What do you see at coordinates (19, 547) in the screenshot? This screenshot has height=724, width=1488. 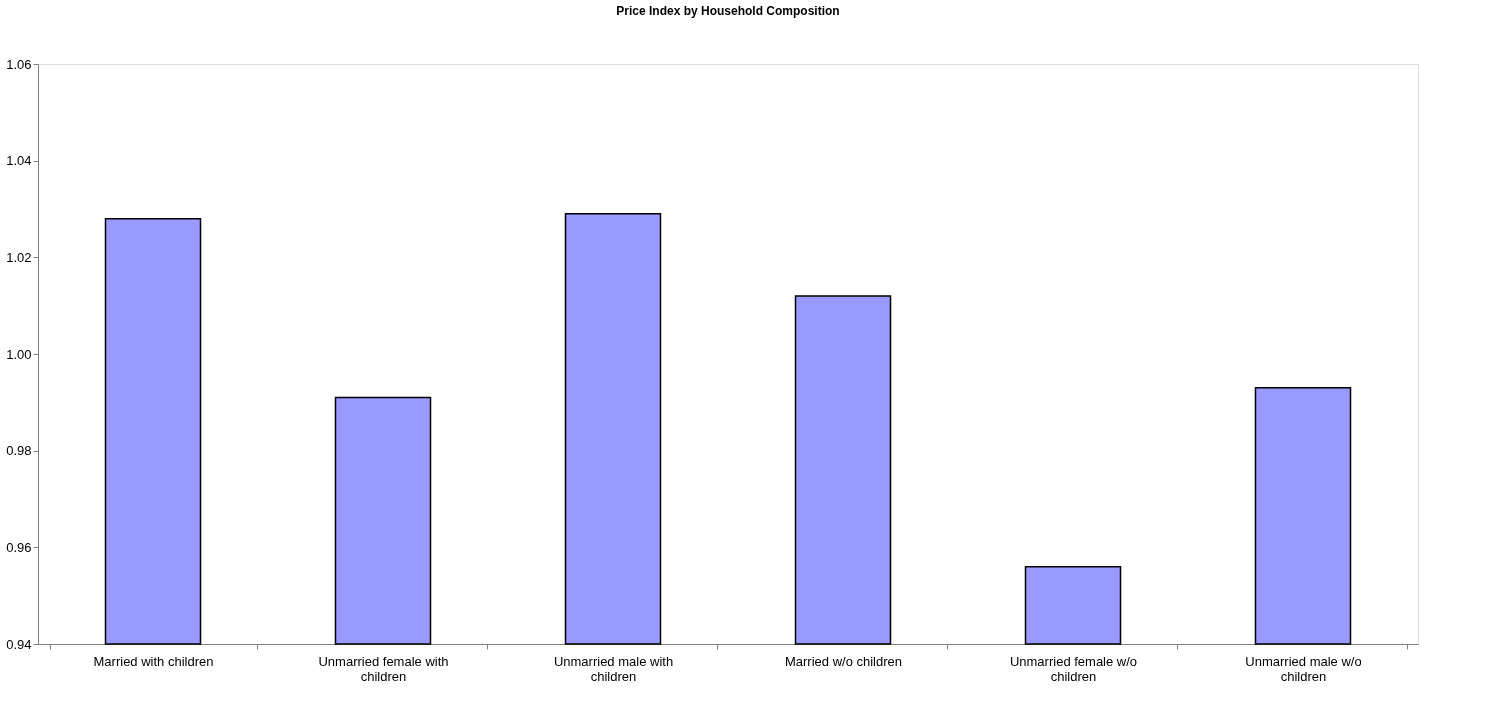 I see `y-tick-label: 0.96` at bounding box center [19, 547].